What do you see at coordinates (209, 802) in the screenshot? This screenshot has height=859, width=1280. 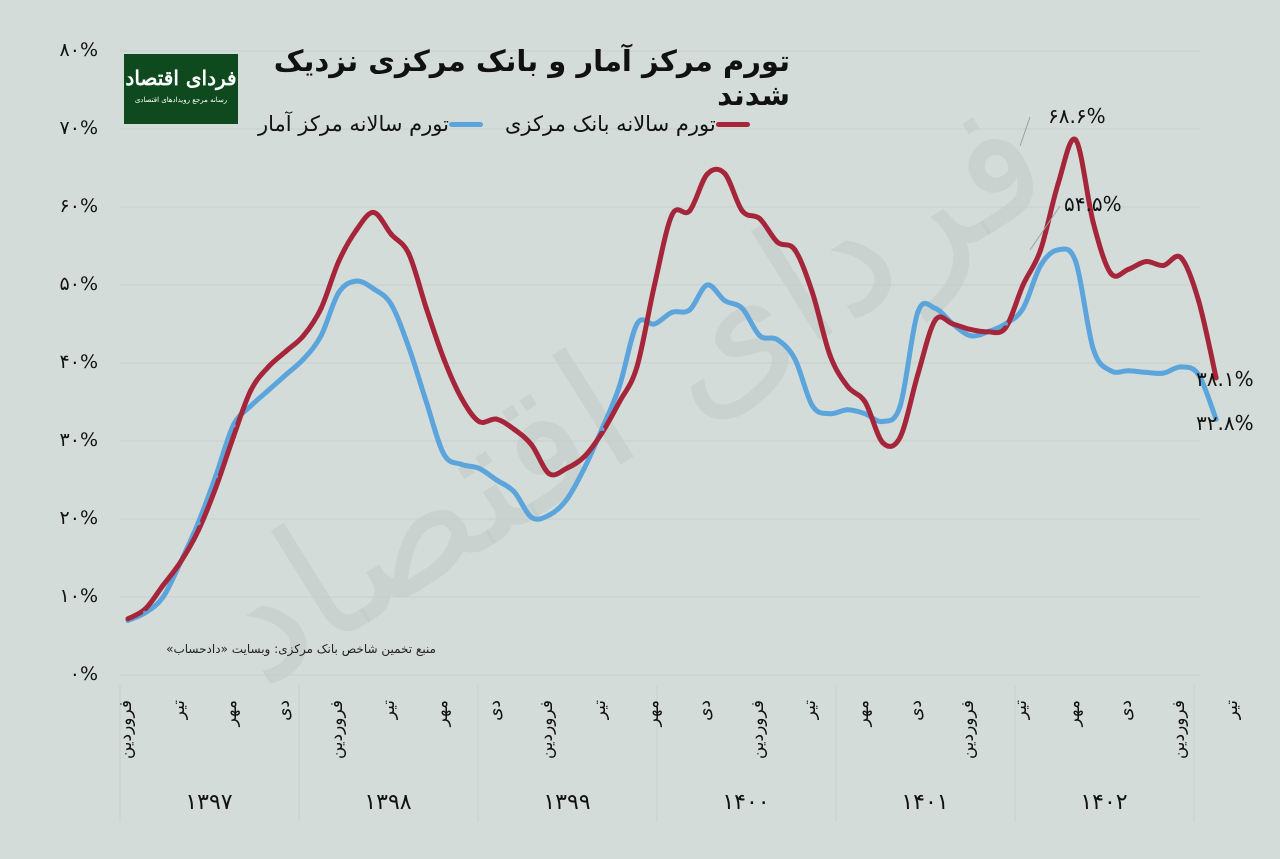 I see `year-label: ۱۳۹۷` at bounding box center [209, 802].